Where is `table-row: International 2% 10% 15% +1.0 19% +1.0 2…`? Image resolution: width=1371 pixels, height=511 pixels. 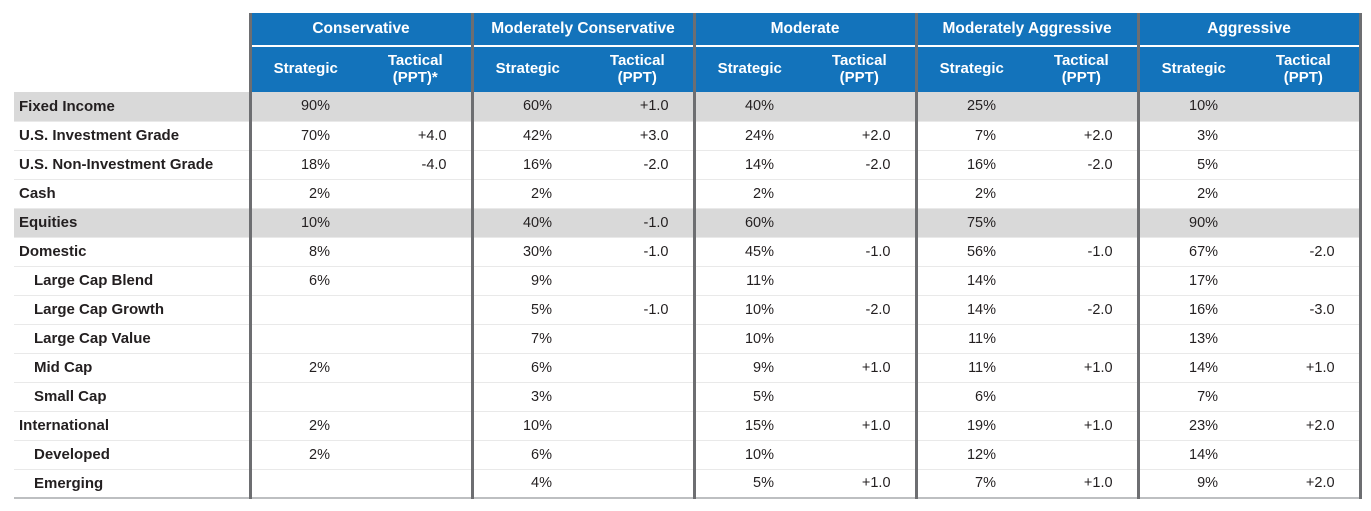 table-row: International 2% 10% 15% +1.0 19% +1.0 2… is located at coordinates (688, 425).